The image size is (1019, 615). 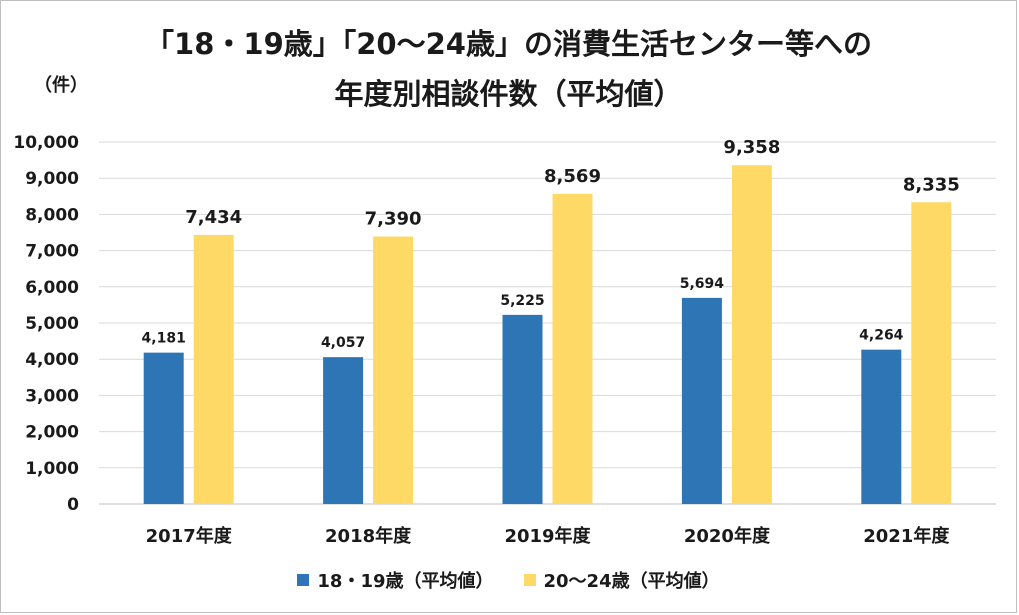 I want to click on data-label-series-1: 5,694, so click(x=702, y=284).